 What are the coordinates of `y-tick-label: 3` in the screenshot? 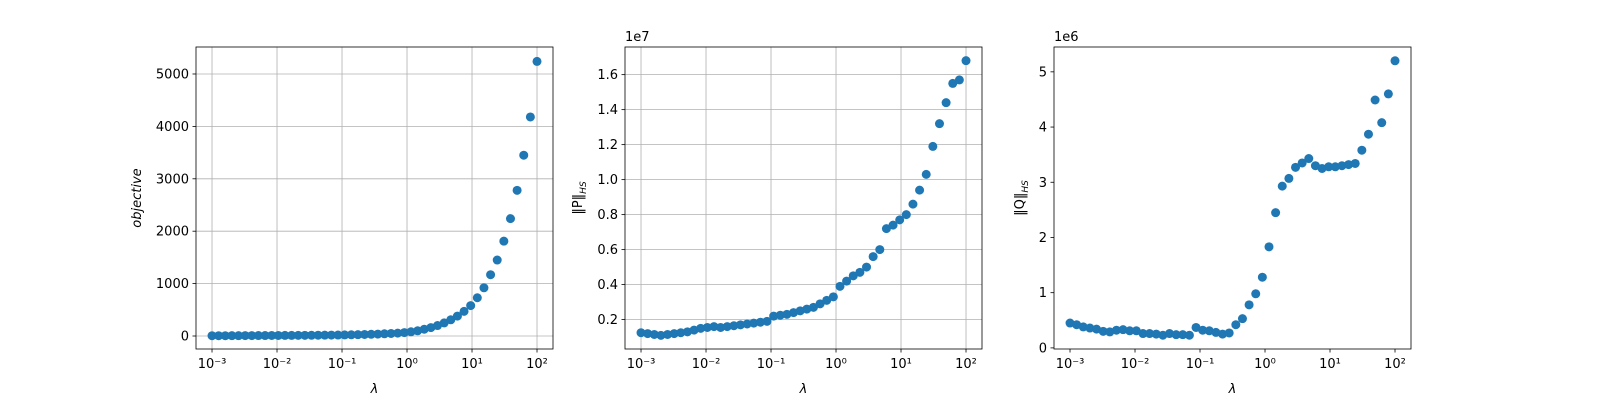 It's located at (1043, 183).